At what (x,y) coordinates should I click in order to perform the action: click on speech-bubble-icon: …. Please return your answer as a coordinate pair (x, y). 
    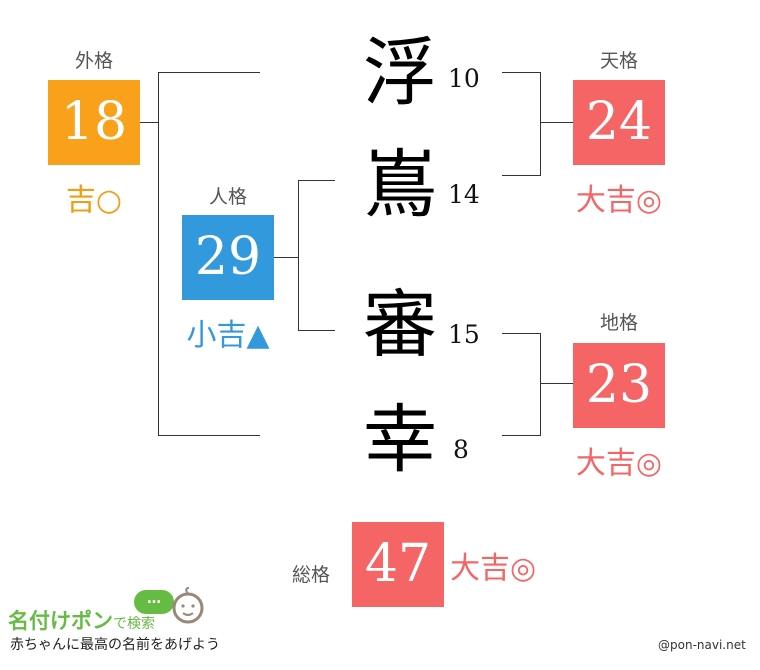
    Looking at the image, I should click on (154, 602).